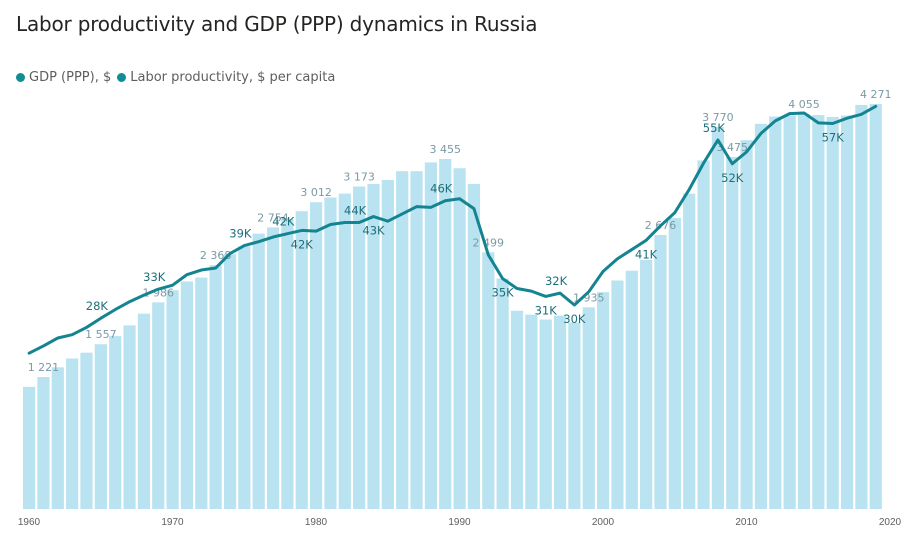 The height and width of the screenshot is (552, 916). I want to click on bar-2006, so click(689, 351).